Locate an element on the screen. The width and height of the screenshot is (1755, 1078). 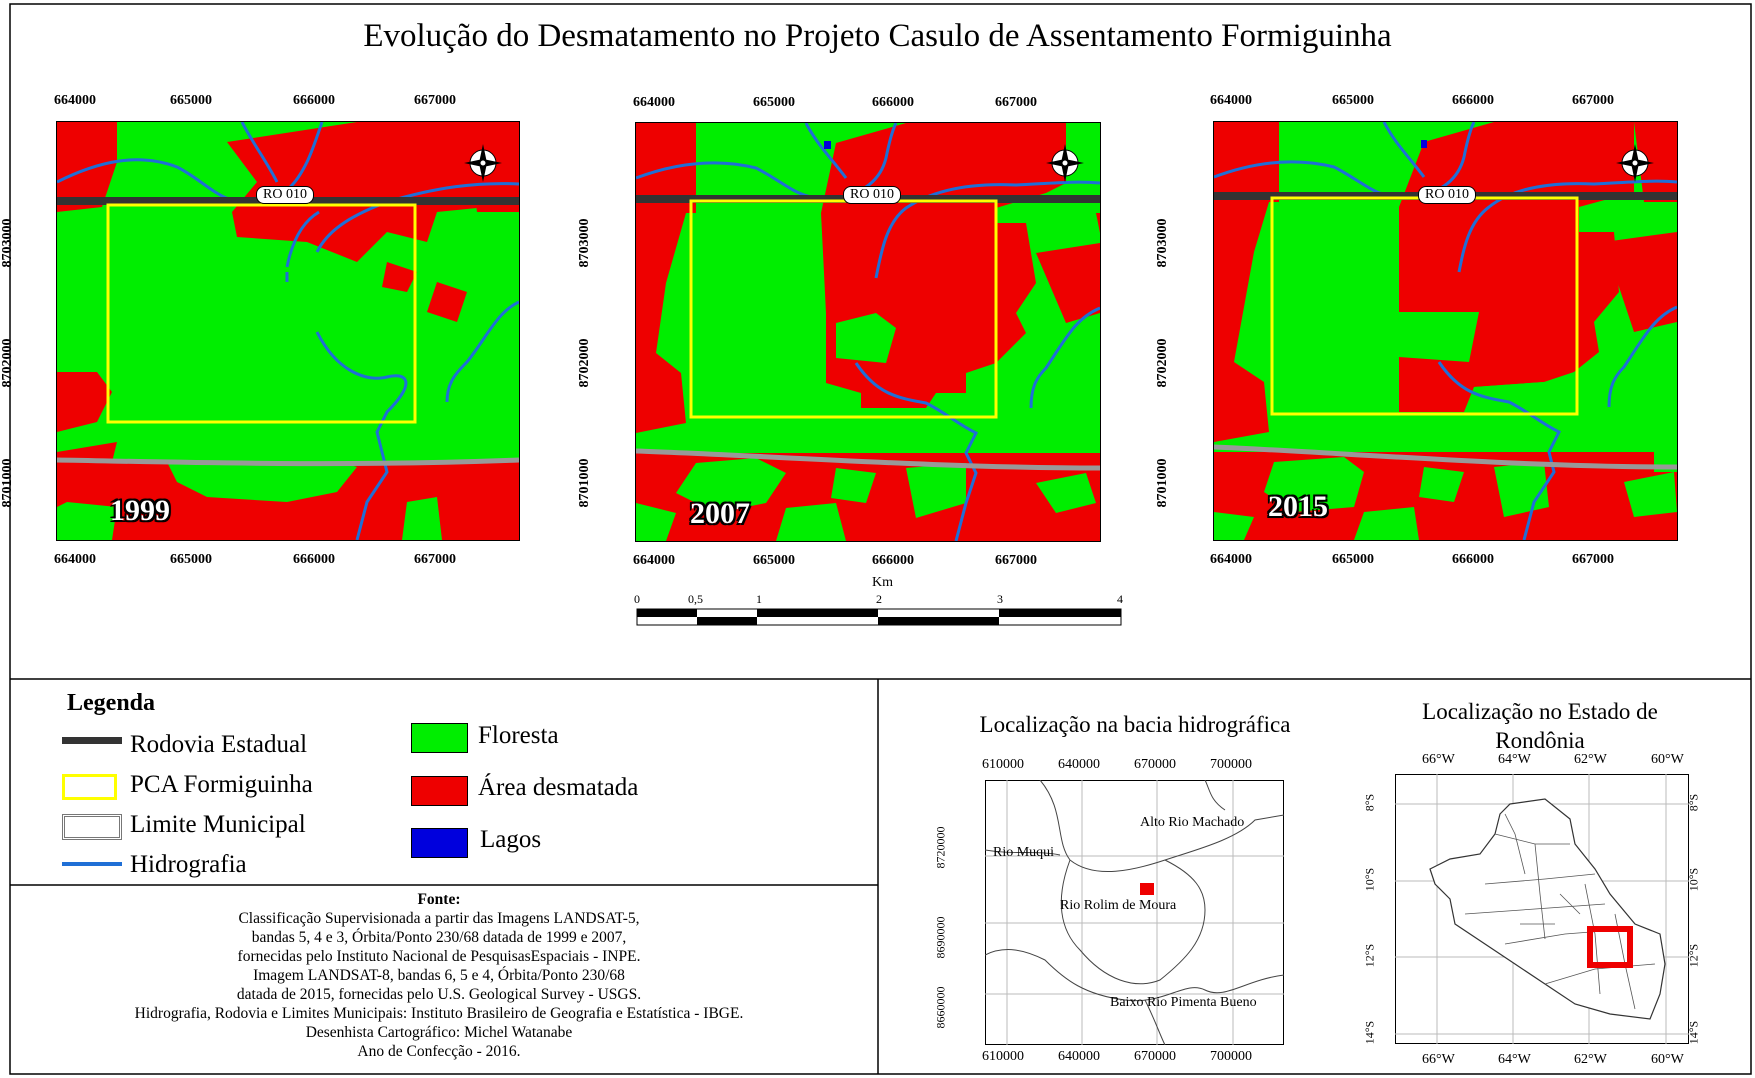
legend-label: Hidrografia is located at coordinates (188, 864).